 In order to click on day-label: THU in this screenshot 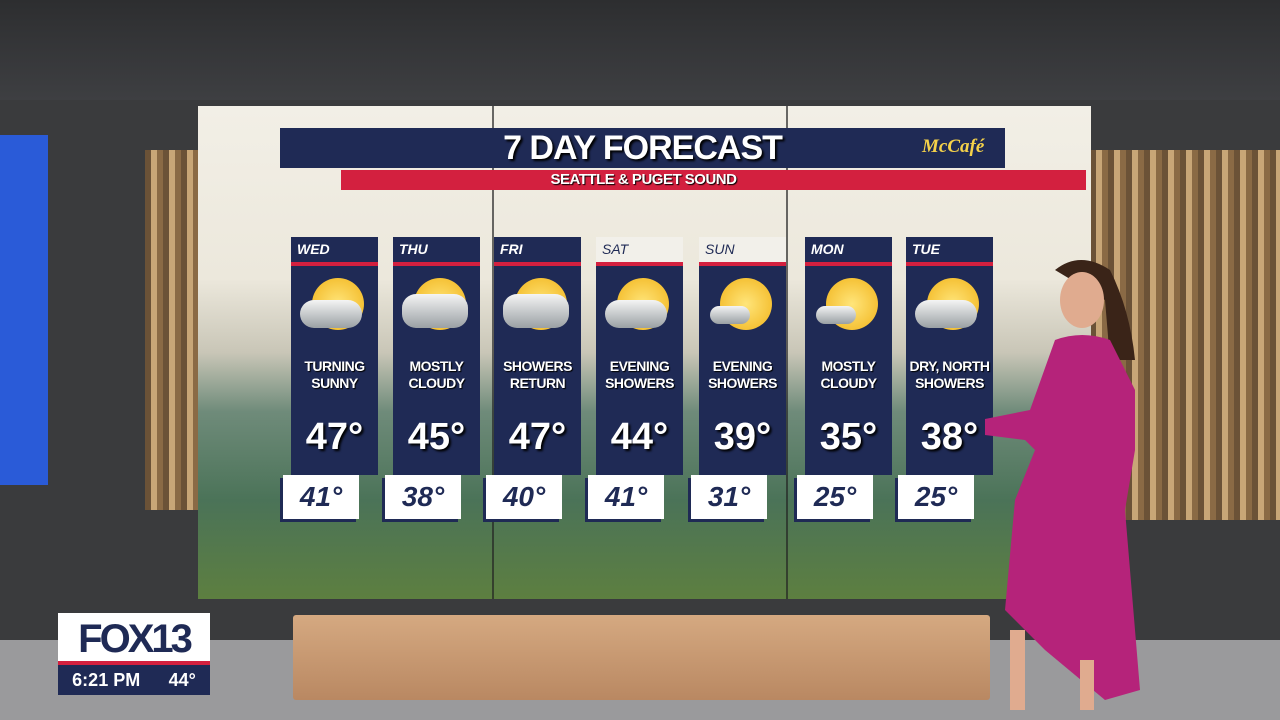, I will do `click(436, 249)`.